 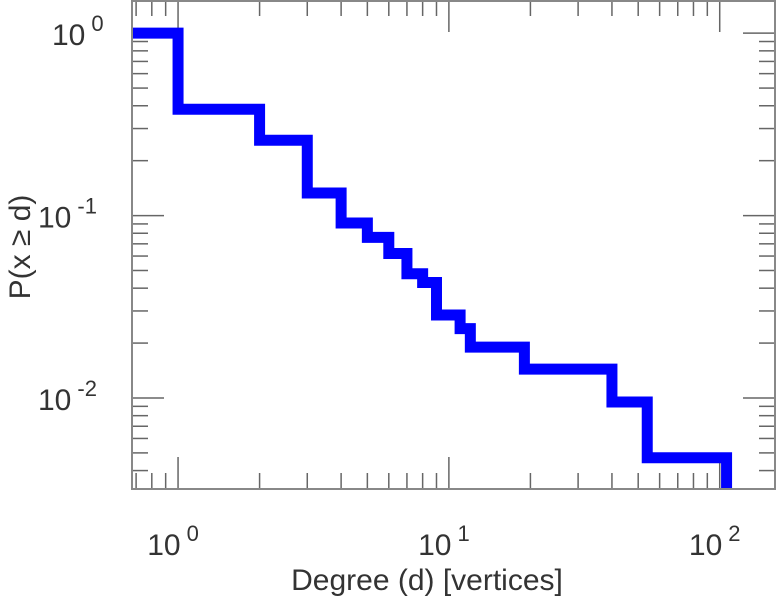 I want to click on x-tick-labels: 10 0 10 1 10 2, so click(x=443, y=541).